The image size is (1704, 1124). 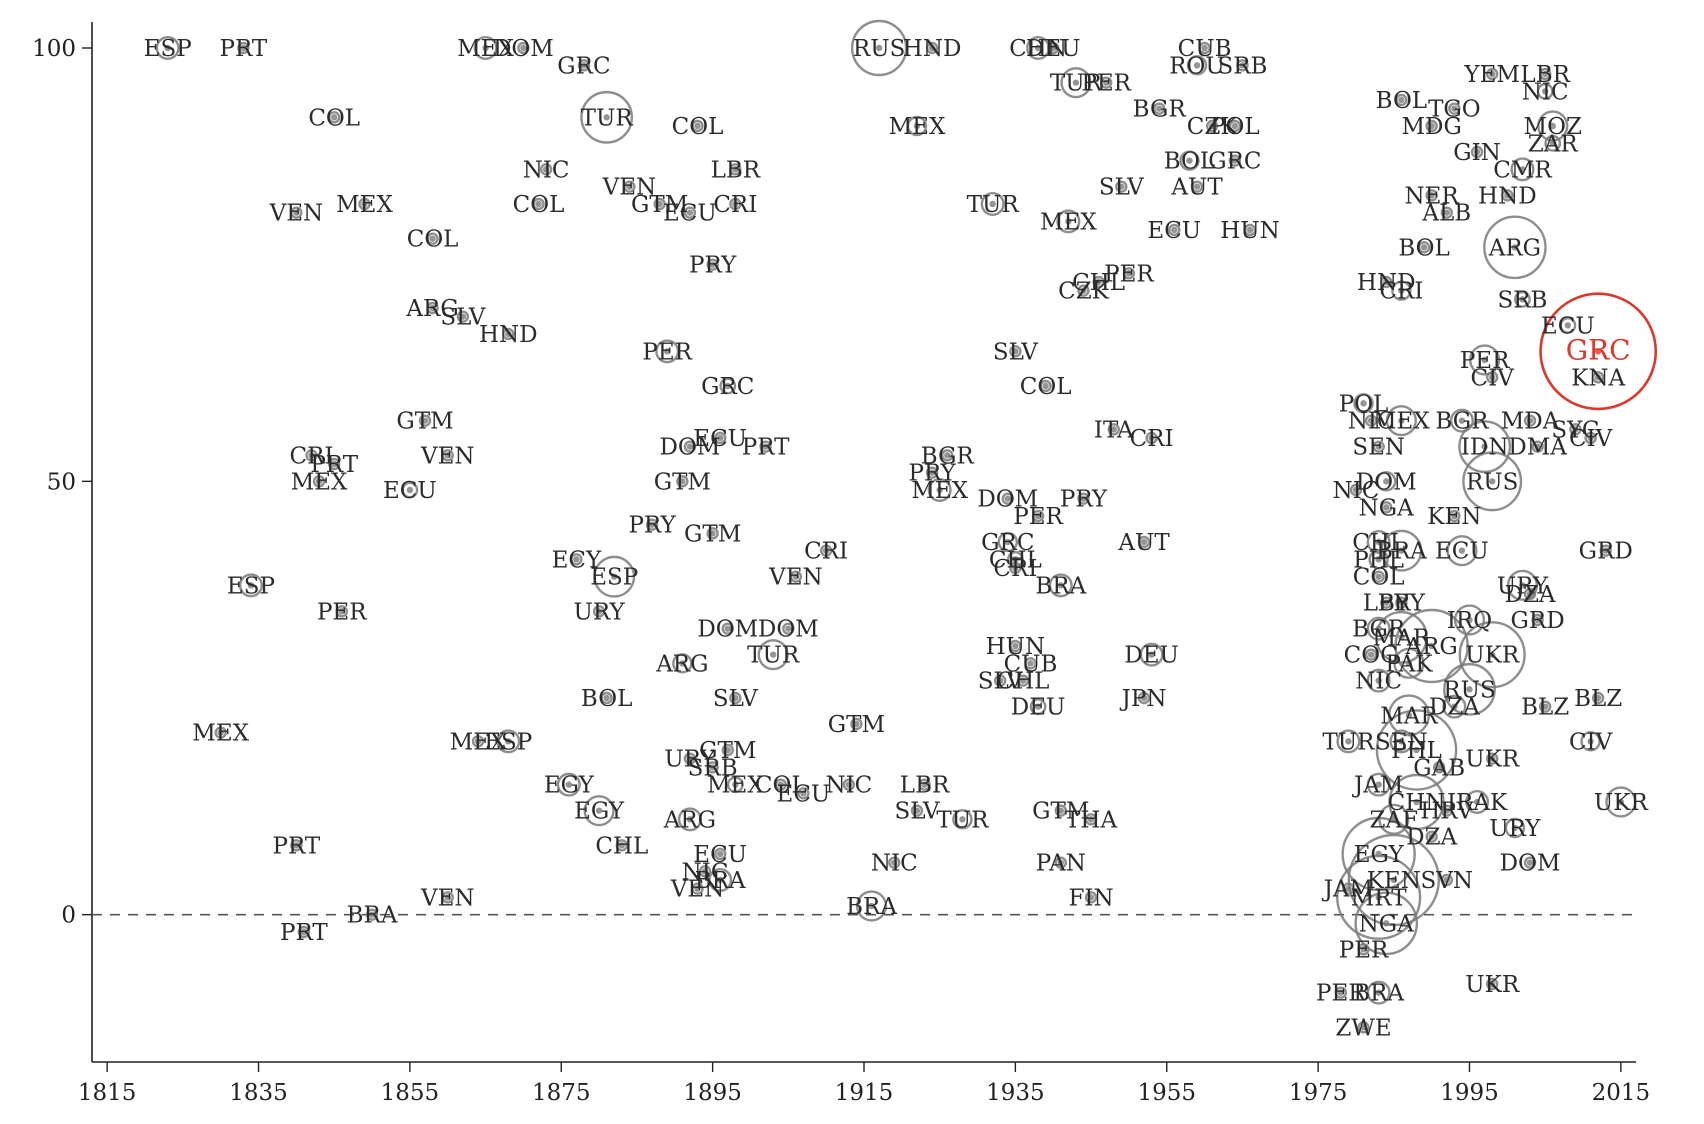 I want to click on point-label: MDG, so click(x=1431, y=127).